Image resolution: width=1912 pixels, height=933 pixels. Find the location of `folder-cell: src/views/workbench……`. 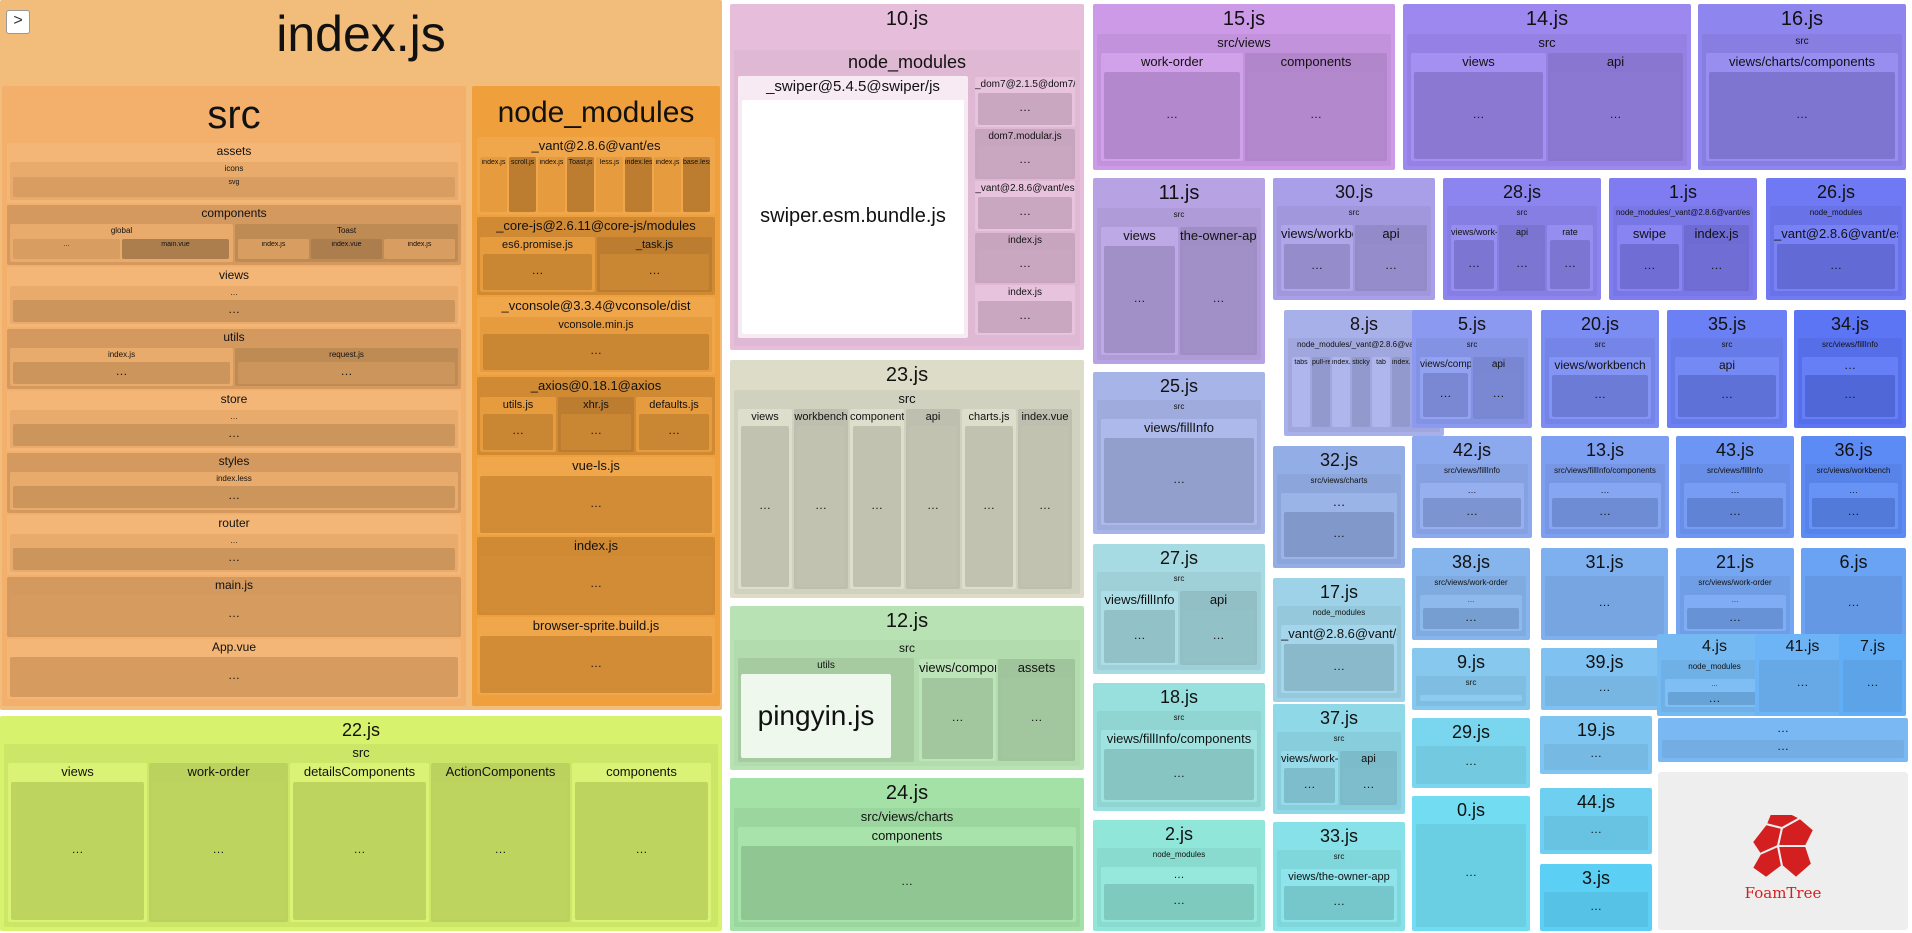

folder-cell: src/views/workbench…… is located at coordinates (1853, 499).